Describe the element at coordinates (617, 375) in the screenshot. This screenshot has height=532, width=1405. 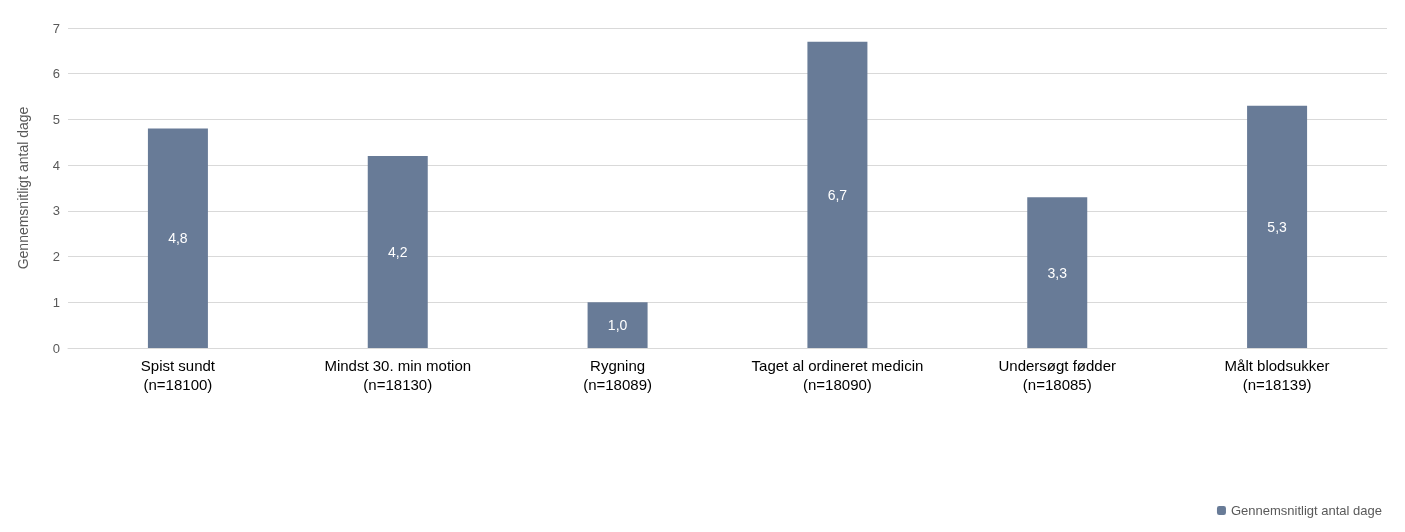
I see `x-tick-label: Rygning (n=18089)` at that location.